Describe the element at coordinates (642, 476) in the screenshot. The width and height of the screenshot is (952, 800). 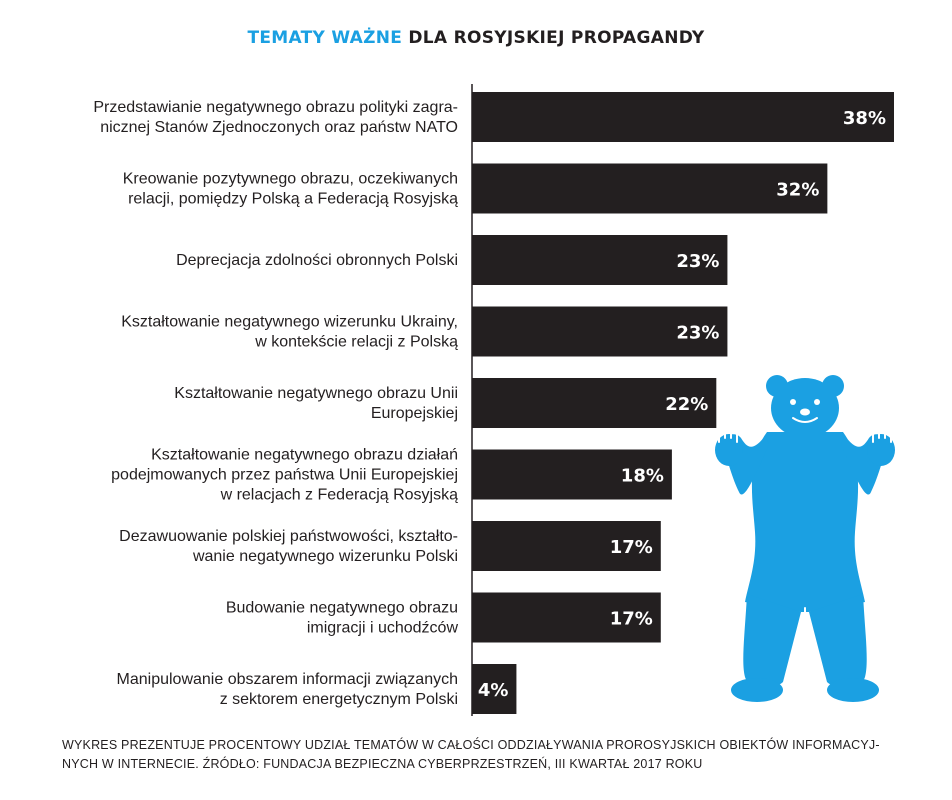
I see `data-label: 18%` at that location.